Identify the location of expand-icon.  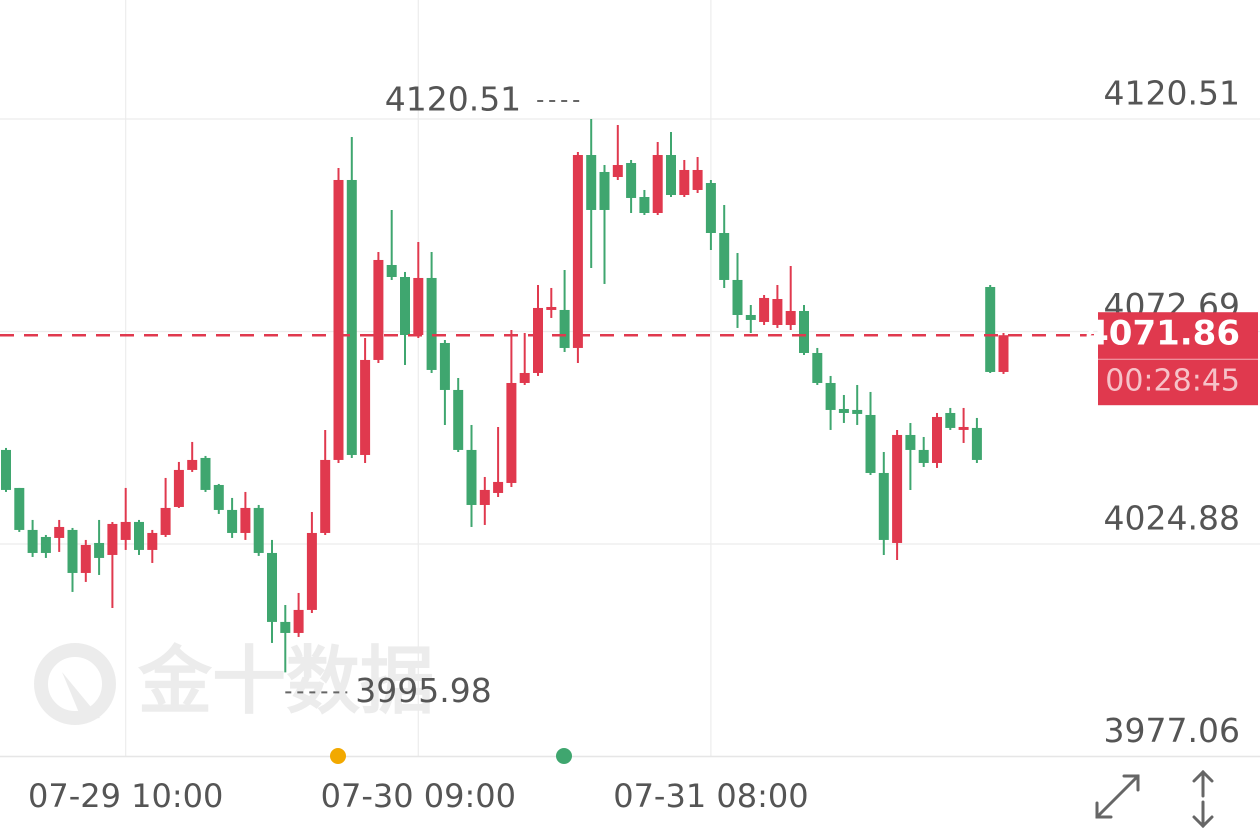
(1117, 796).